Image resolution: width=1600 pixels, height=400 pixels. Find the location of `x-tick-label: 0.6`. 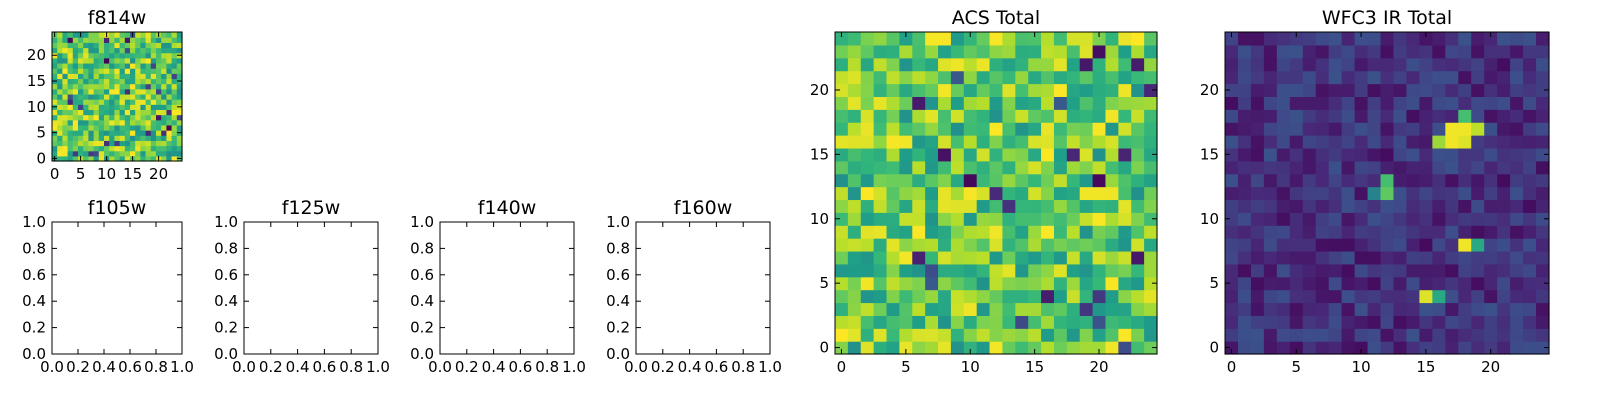

x-tick-label: 0.6 is located at coordinates (716, 367).